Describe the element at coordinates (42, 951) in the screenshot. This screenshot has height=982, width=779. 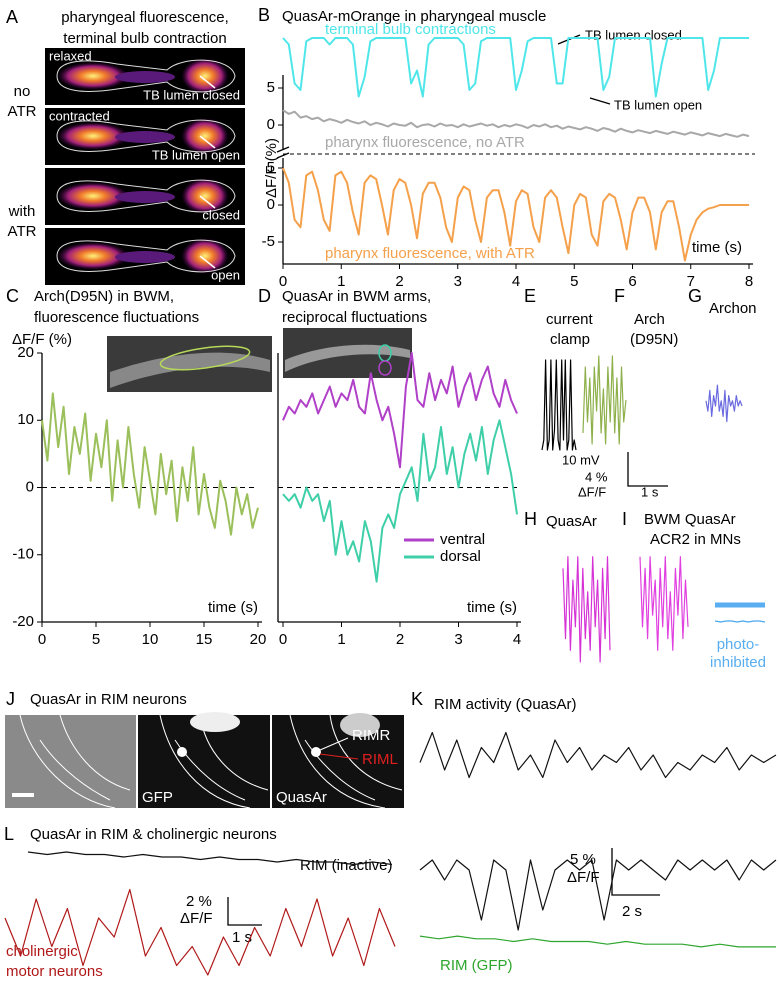
I see `trace-label: cholinergic` at that location.